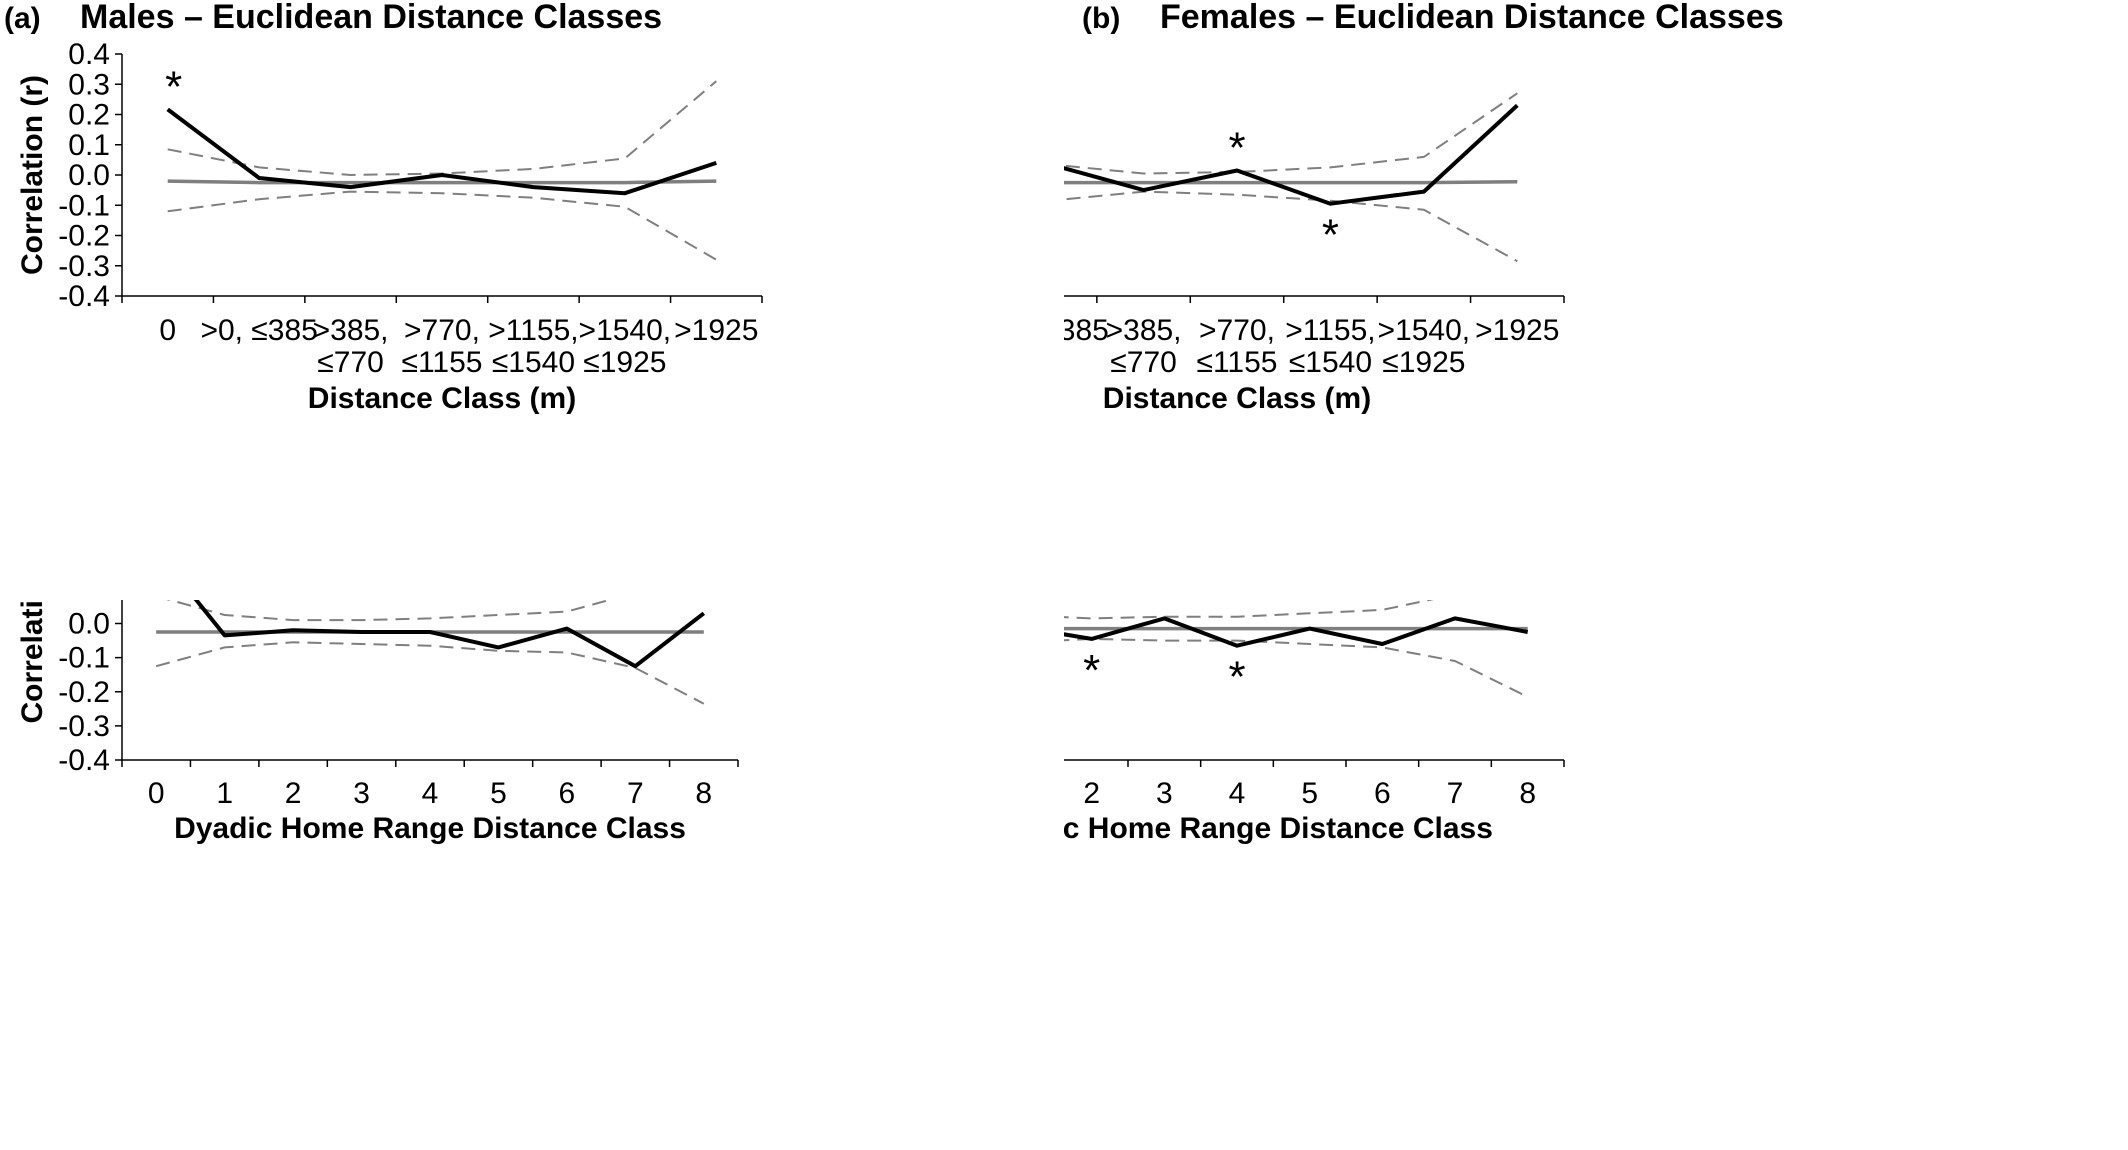  What do you see at coordinates (224, 793) in the screenshot?
I see `x-tick-label: 1` at bounding box center [224, 793].